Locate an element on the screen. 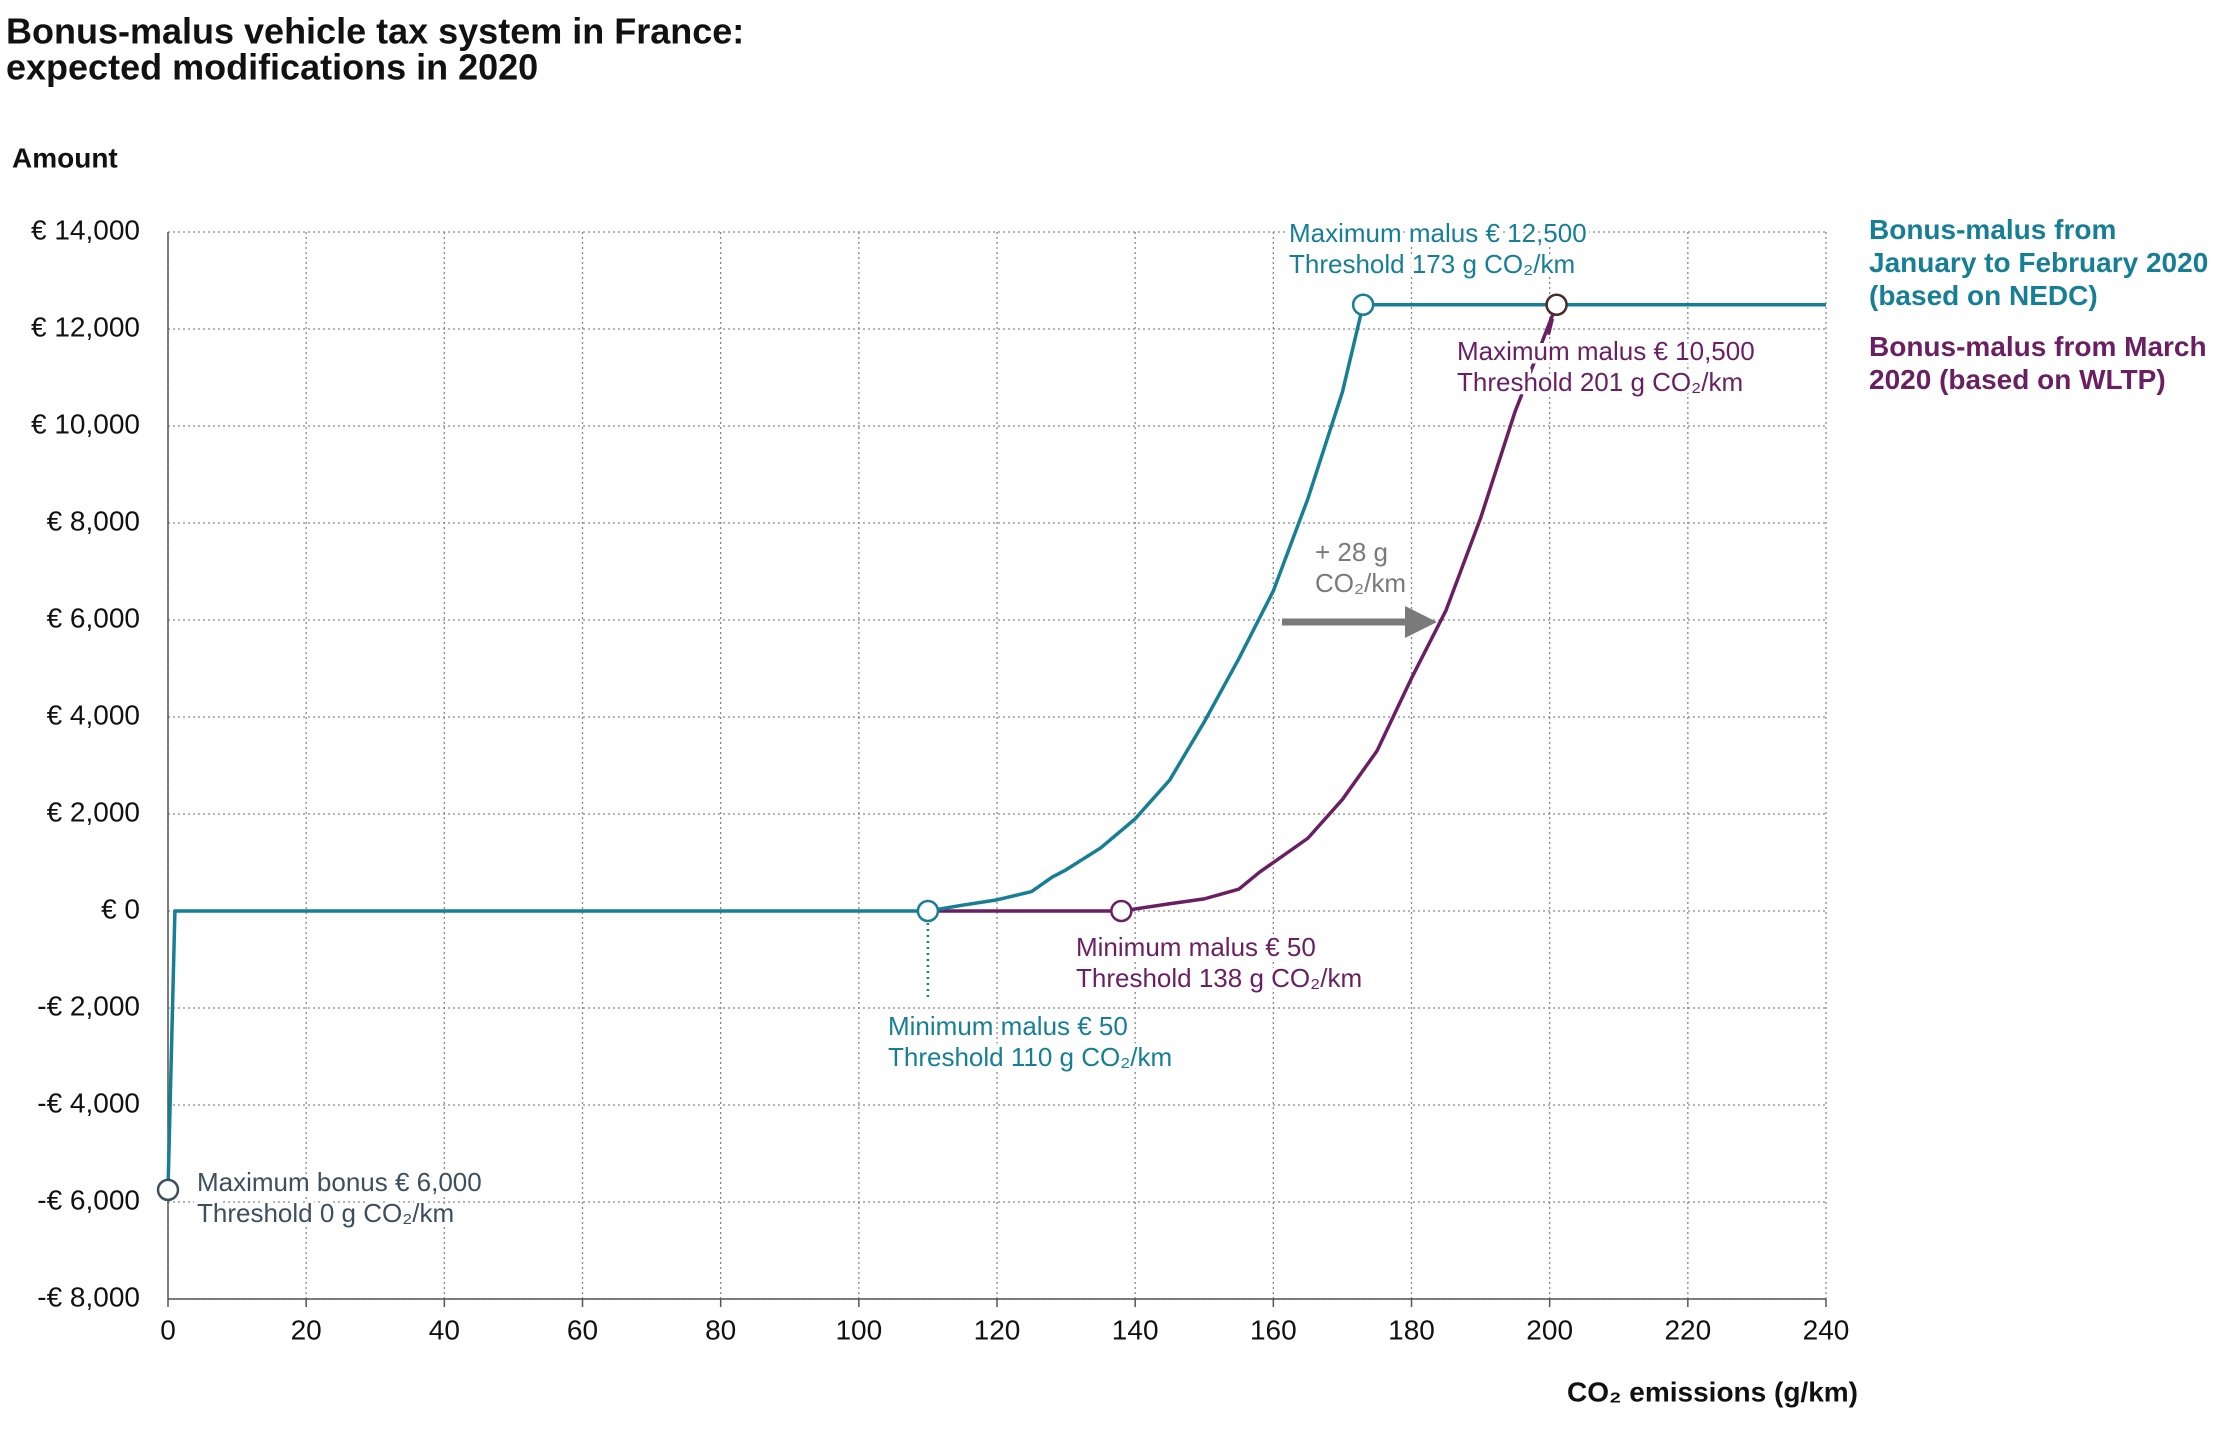 This screenshot has height=1435, width=2235. data-line is located at coordinates (1243, 608).